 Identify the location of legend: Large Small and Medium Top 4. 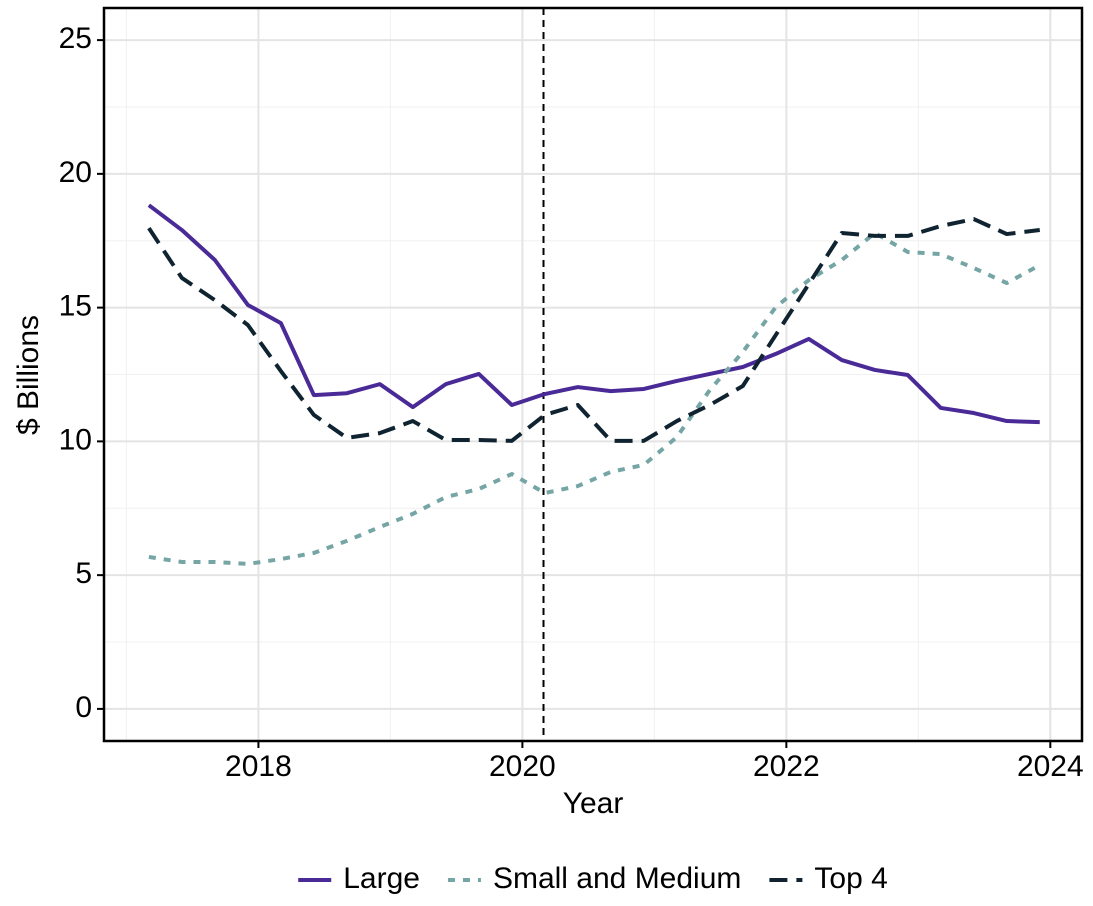
(593, 878).